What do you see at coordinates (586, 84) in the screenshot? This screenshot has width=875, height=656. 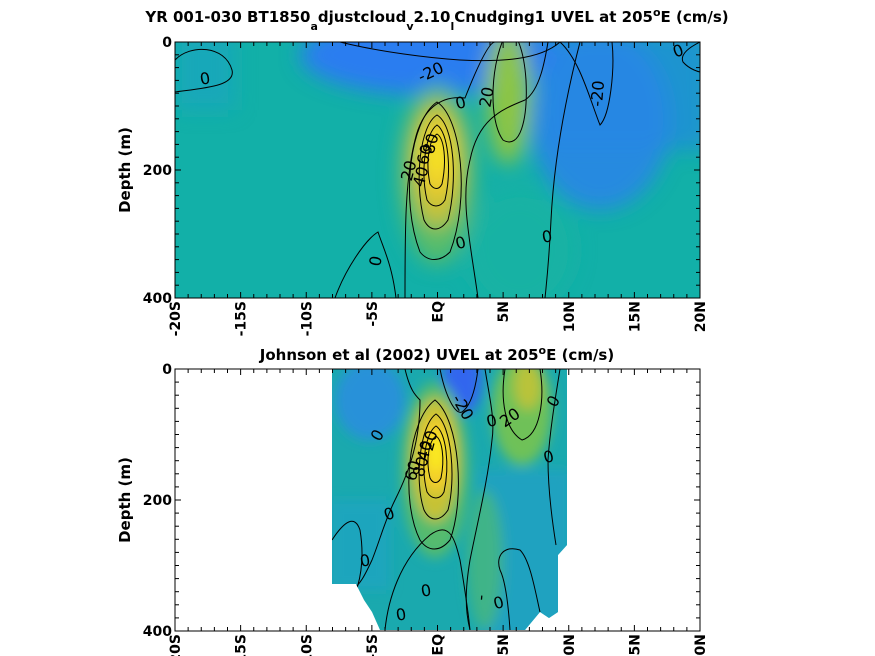 I see `top-contour-minus20-north` at bounding box center [586, 84].